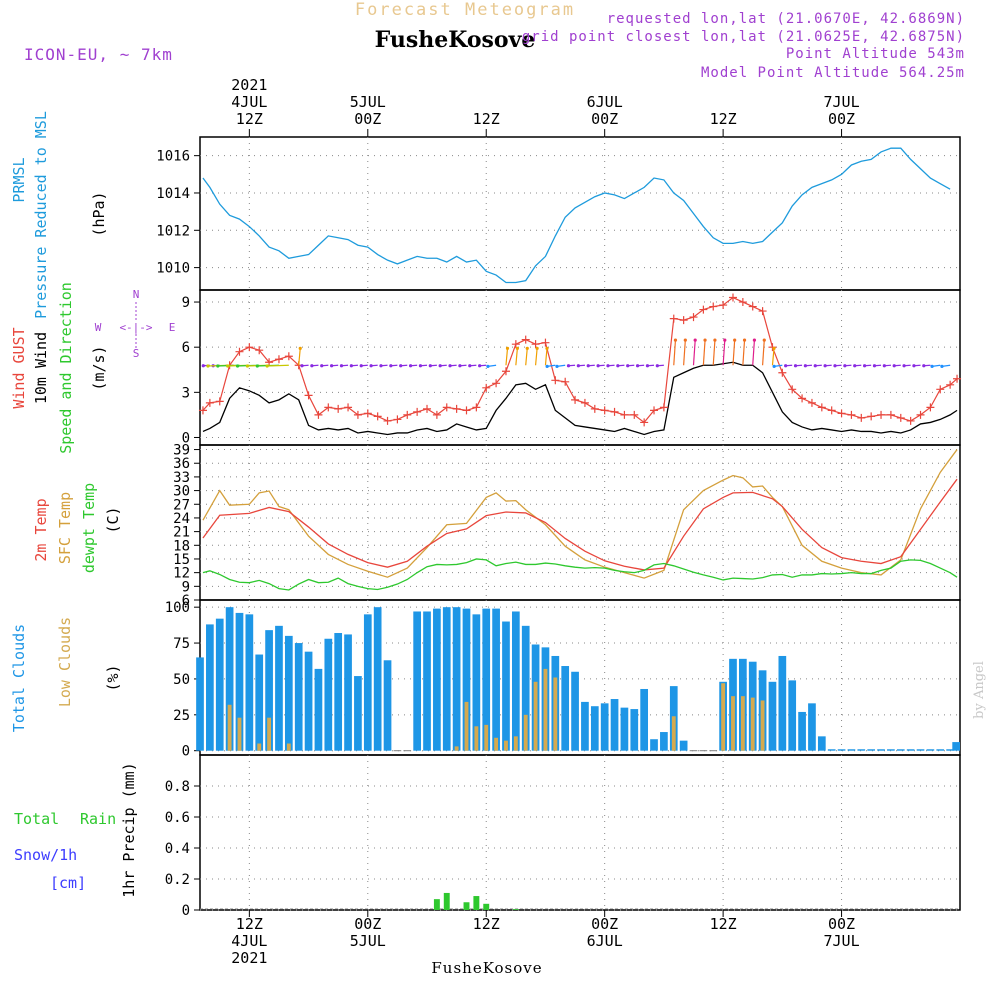 Image resolution: width=1000 pixels, height=1000 pixels. I want to click on bottom-time-label: 6JUL, so click(605, 941).